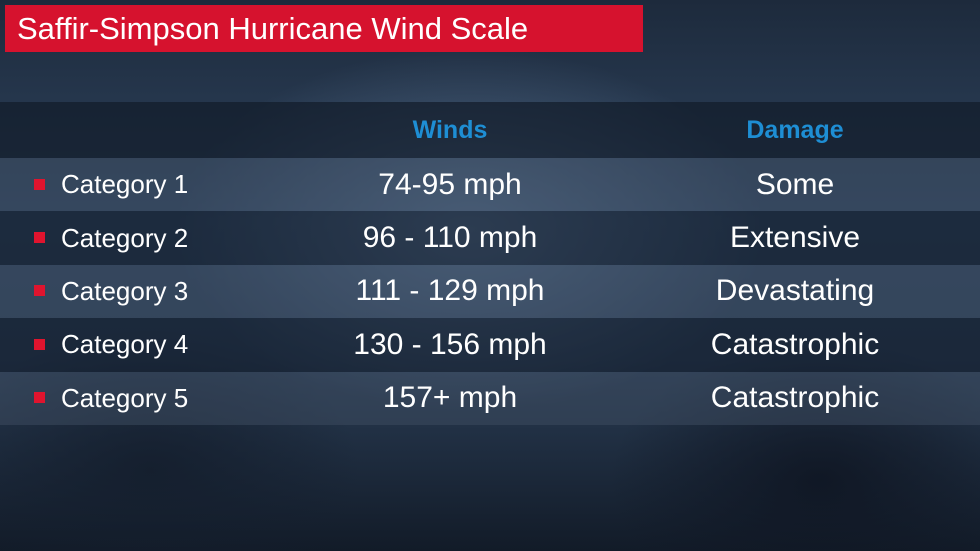  I want to click on damage: Devastating, so click(795, 291).